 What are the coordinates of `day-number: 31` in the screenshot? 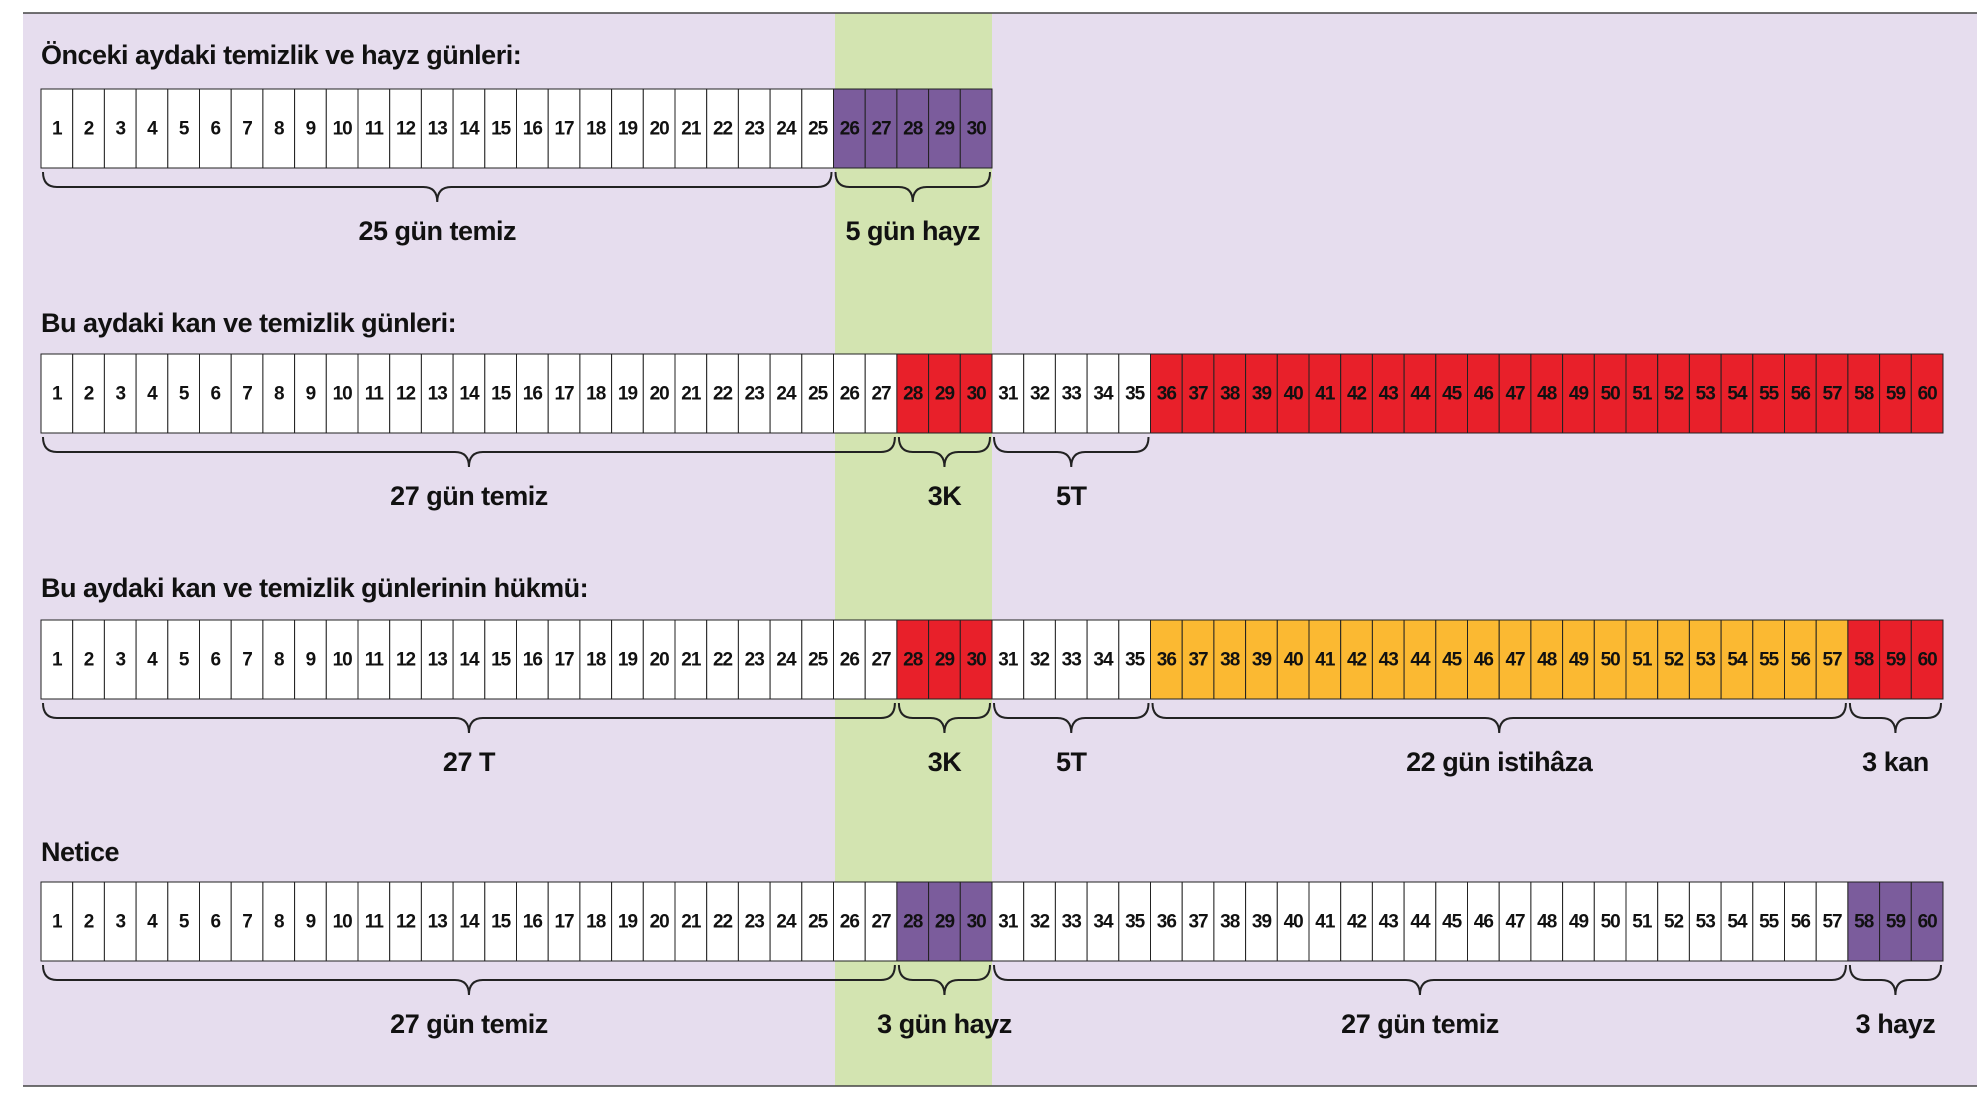 It's located at (1008, 394).